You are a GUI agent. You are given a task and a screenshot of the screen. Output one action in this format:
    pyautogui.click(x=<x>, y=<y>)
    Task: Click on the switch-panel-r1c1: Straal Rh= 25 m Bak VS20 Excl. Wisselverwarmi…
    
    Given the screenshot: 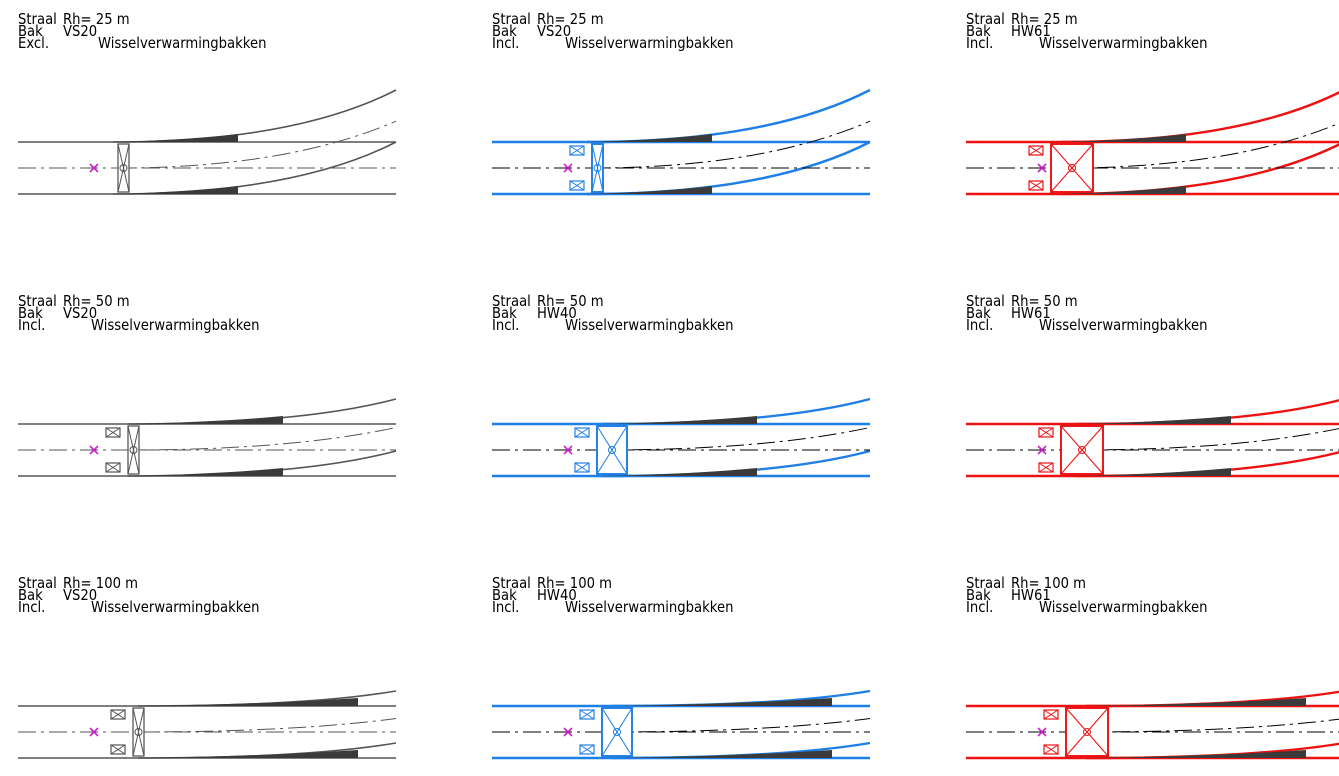 What is the action you would take?
    pyautogui.click(x=218, y=112)
    